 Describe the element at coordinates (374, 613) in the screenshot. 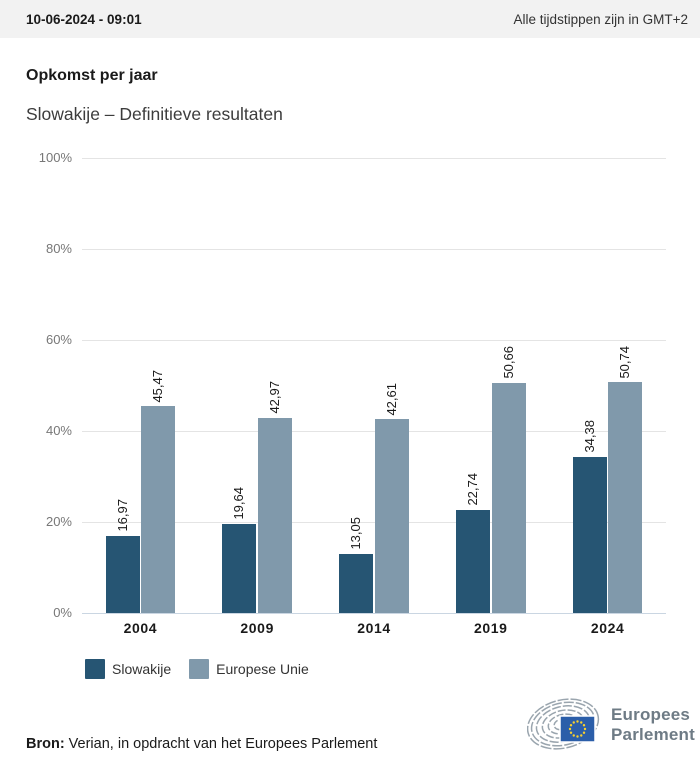

I see `x-axis-line` at that location.